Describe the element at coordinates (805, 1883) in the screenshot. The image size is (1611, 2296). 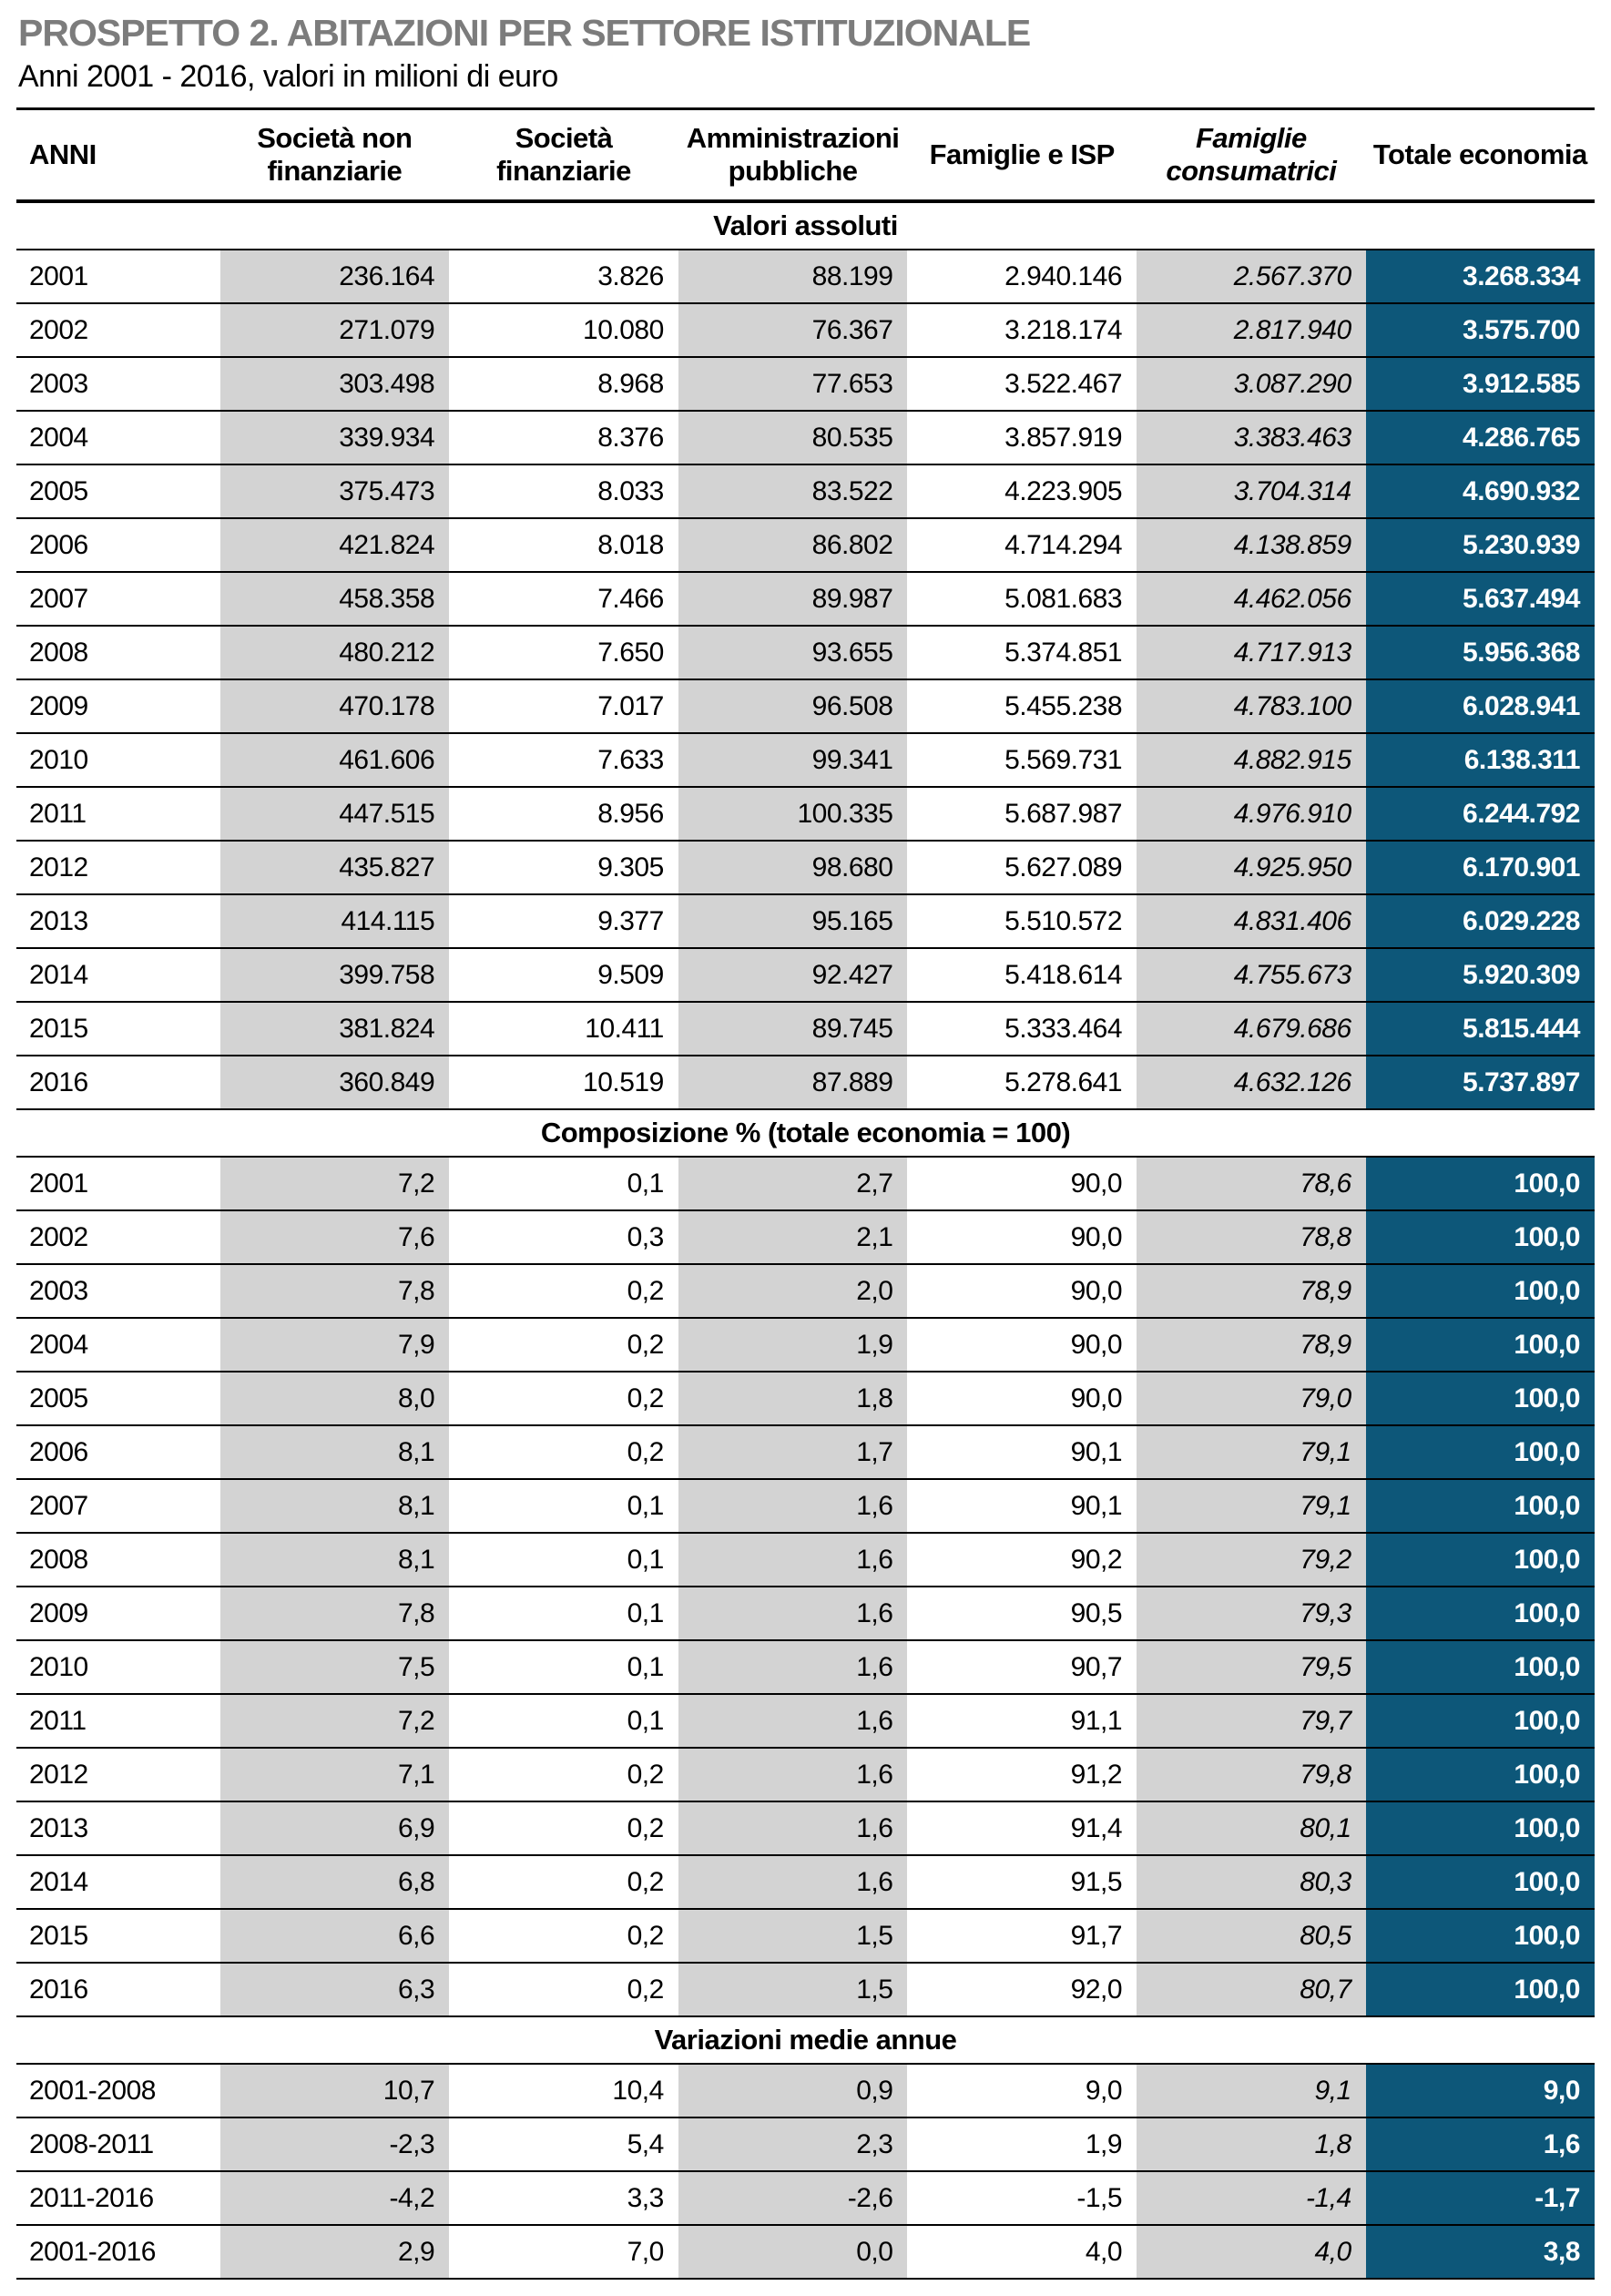
I see `table-row: 2014 6,8 0,2 1,6 91,5 80,3 100,0` at that location.